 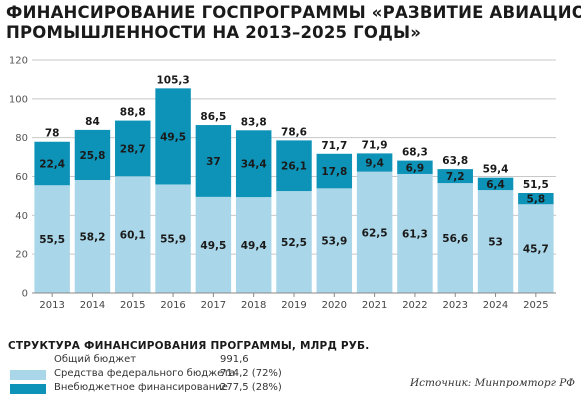 I want to click on data-label-total: 71,9, so click(x=375, y=145).